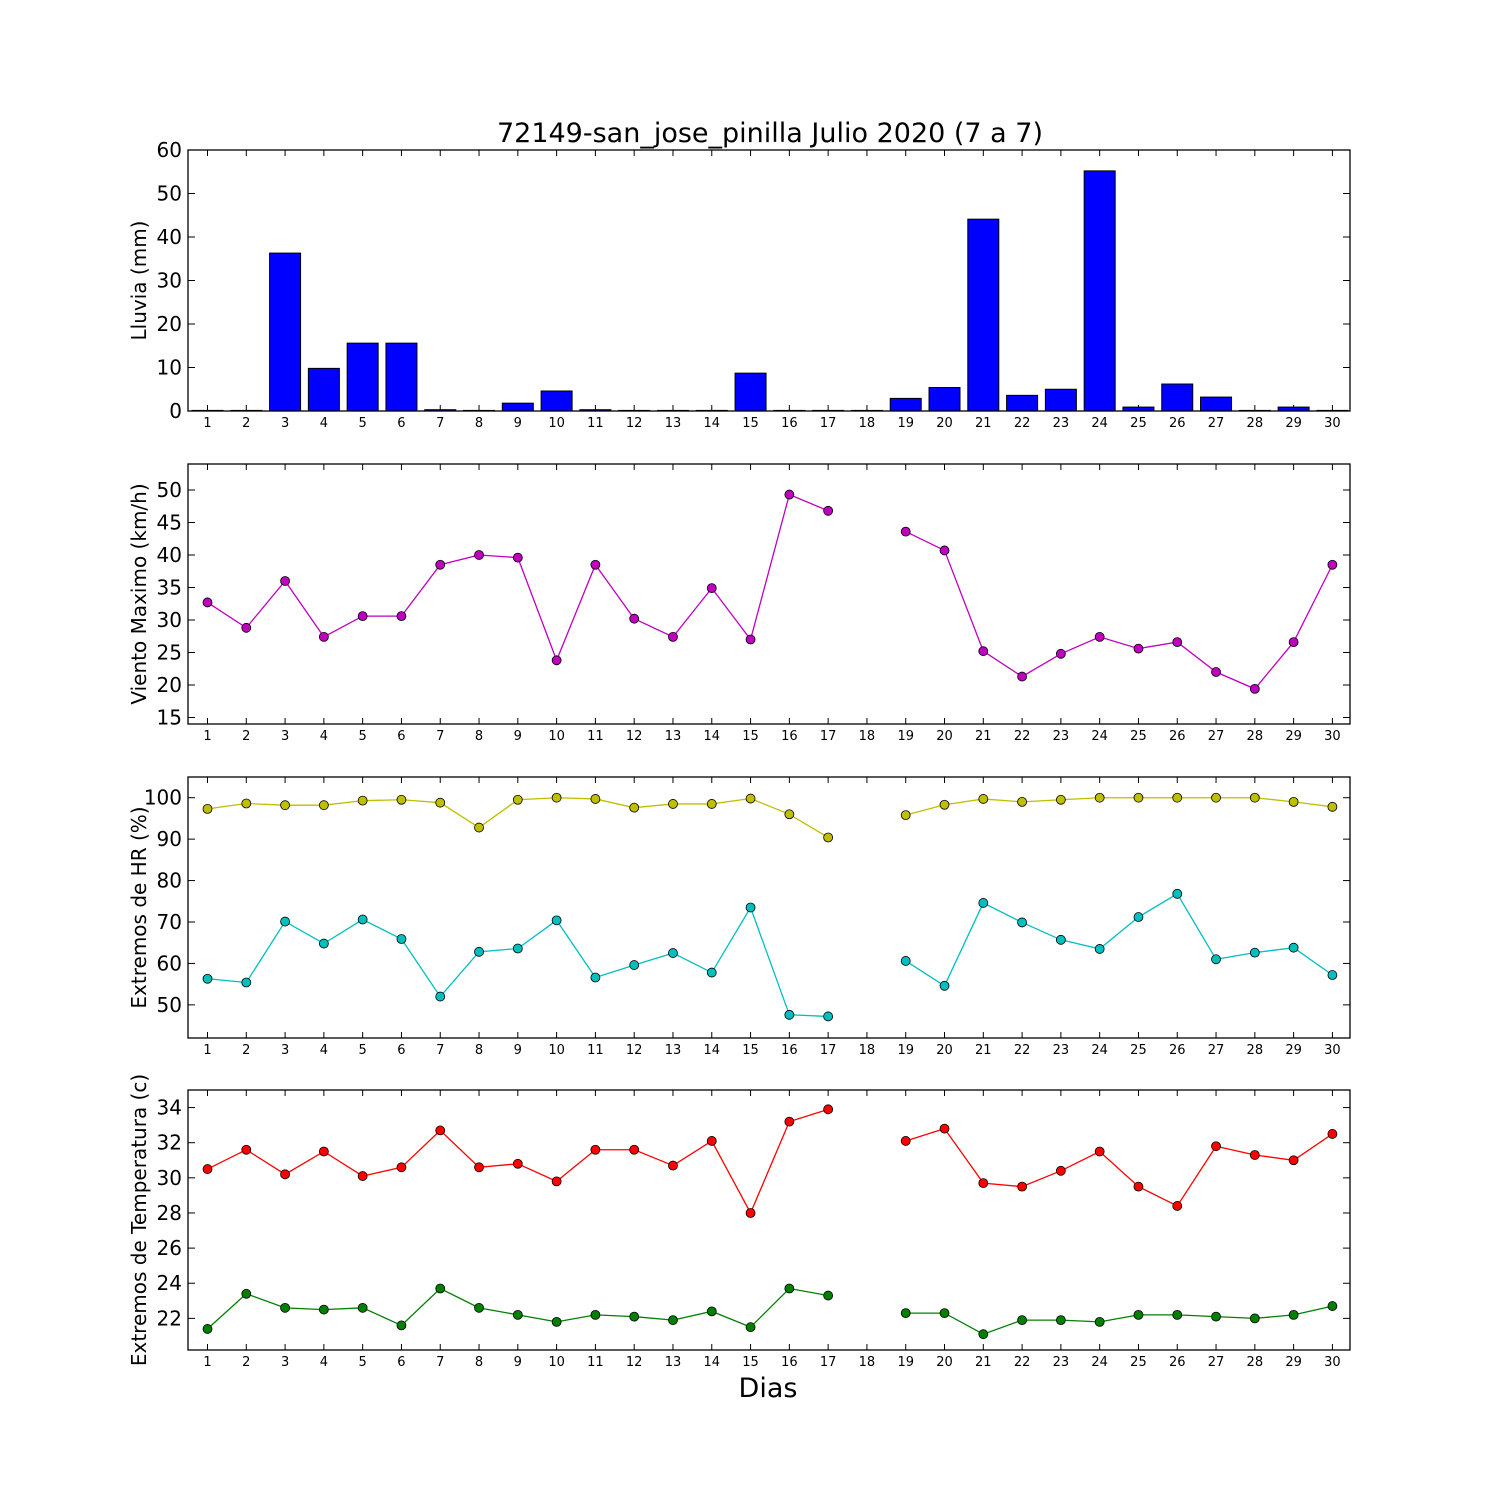  I want to click on y-tick-label: 0, so click(175, 411).